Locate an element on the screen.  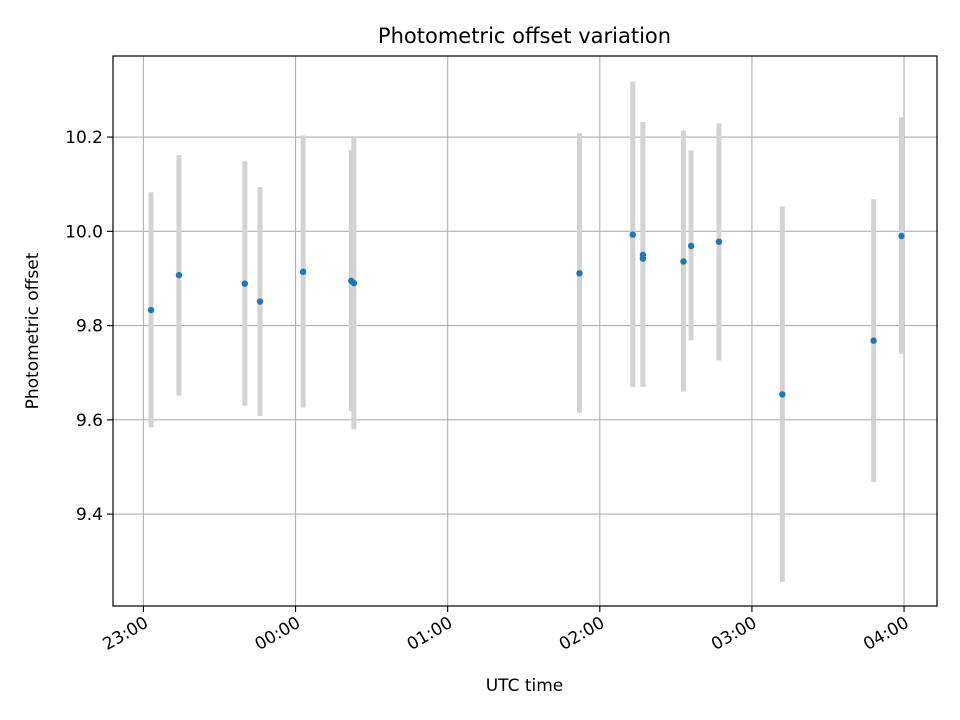
x-axis-label: UTC time is located at coordinates (525, 686).